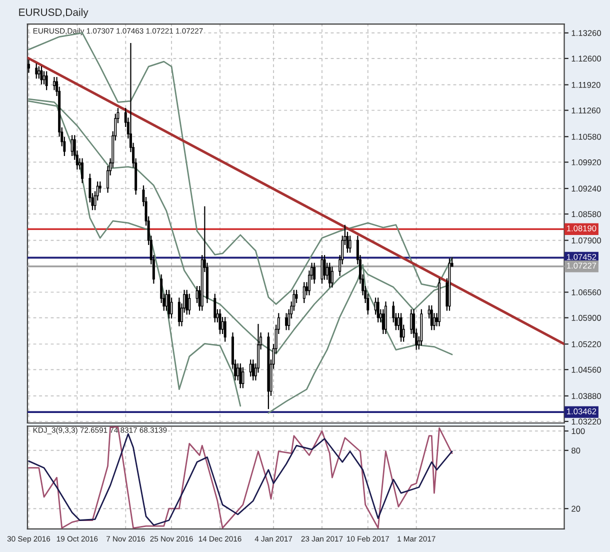 This screenshot has height=552, width=610. Describe the element at coordinates (586, 292) in the screenshot. I see `y-tick-label: 1.06560` at that location.